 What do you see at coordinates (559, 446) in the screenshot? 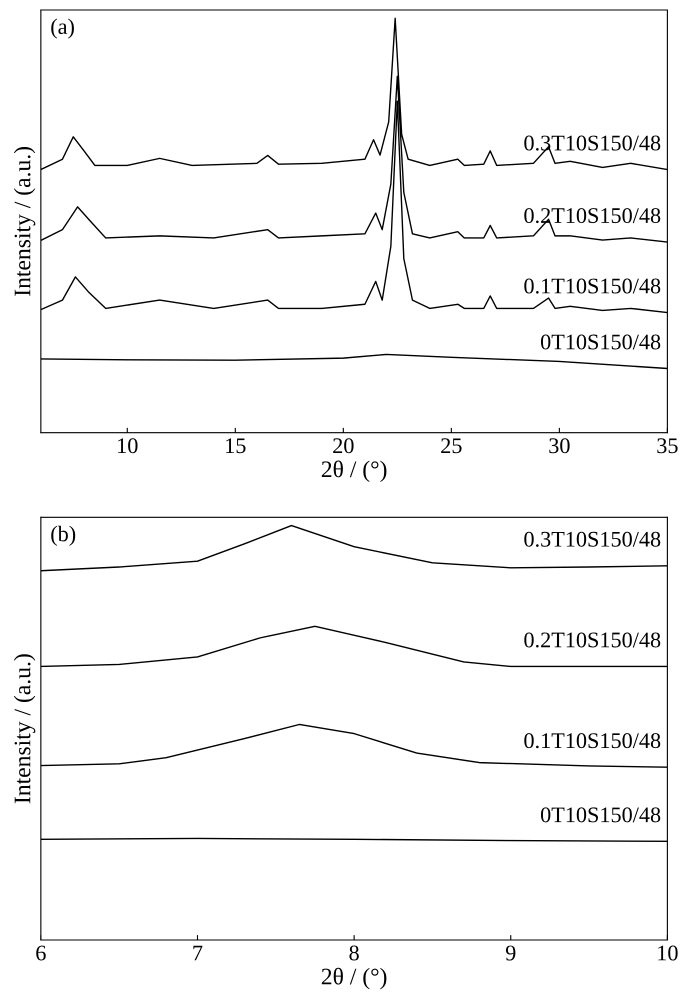
I see `x-tick-label: 30` at bounding box center [559, 446].